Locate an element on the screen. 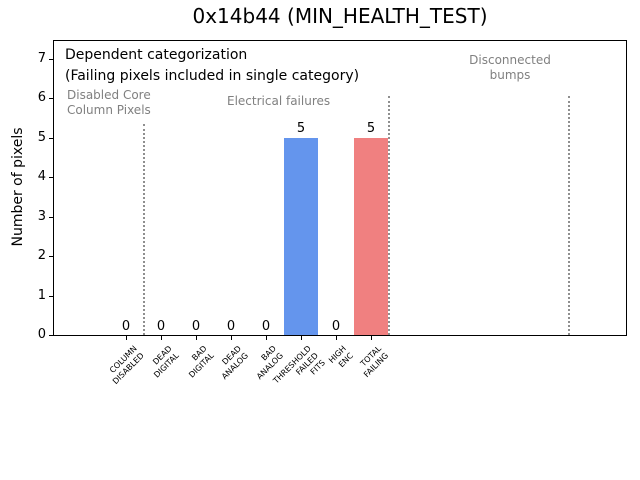  annotation-disabled-core-column-pixels: Disabled Core Column Pixels is located at coordinates (109, 102).